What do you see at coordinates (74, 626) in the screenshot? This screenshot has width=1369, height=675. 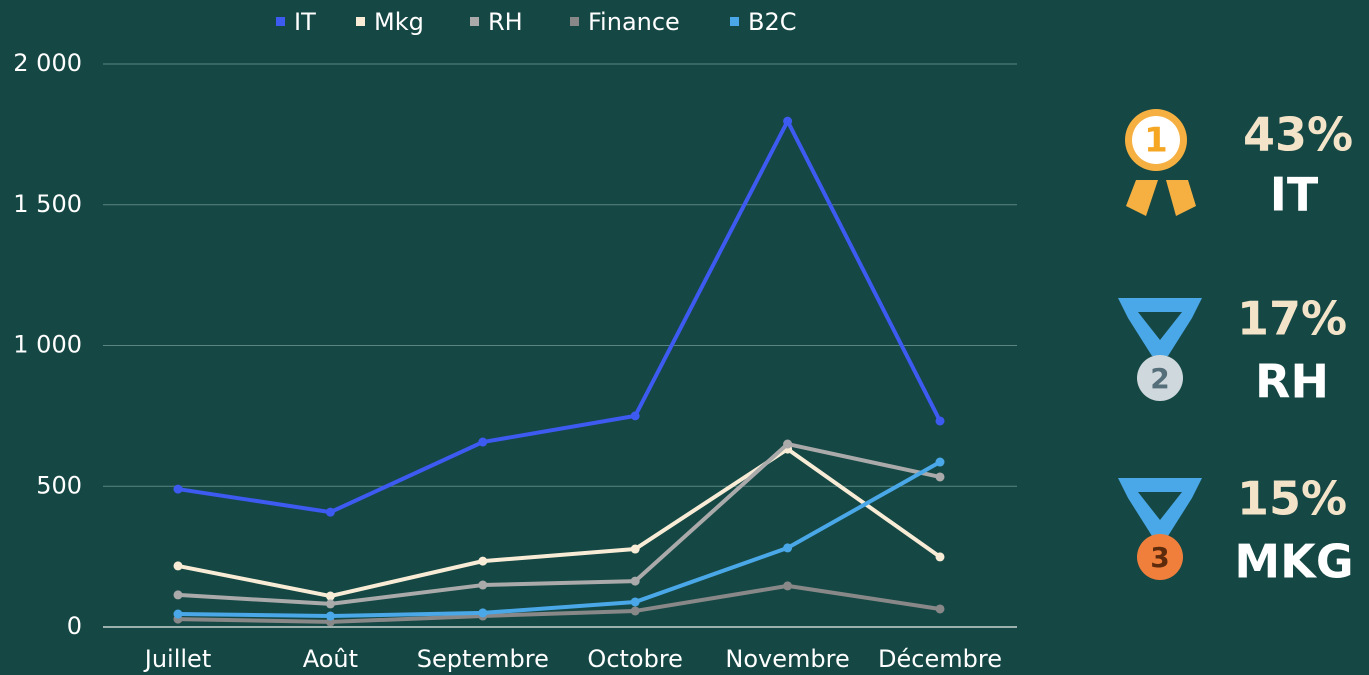 I see `y-tick-label: 0` at bounding box center [74, 626].